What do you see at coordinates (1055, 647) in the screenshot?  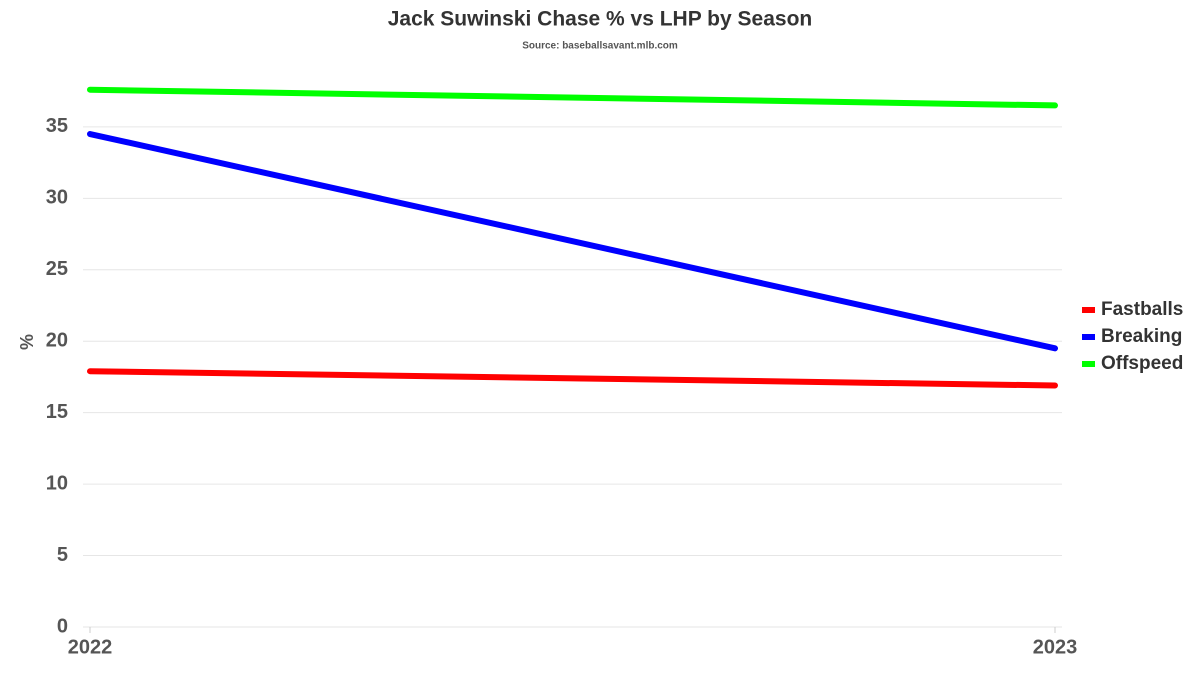 I see `x-tick-label: 2023` at bounding box center [1055, 647].